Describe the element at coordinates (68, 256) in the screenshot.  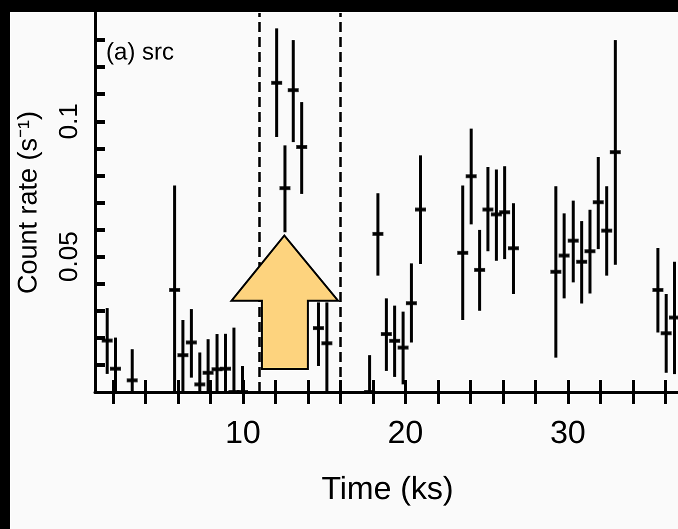
I see `y-tick-label: 0.05` at that location.